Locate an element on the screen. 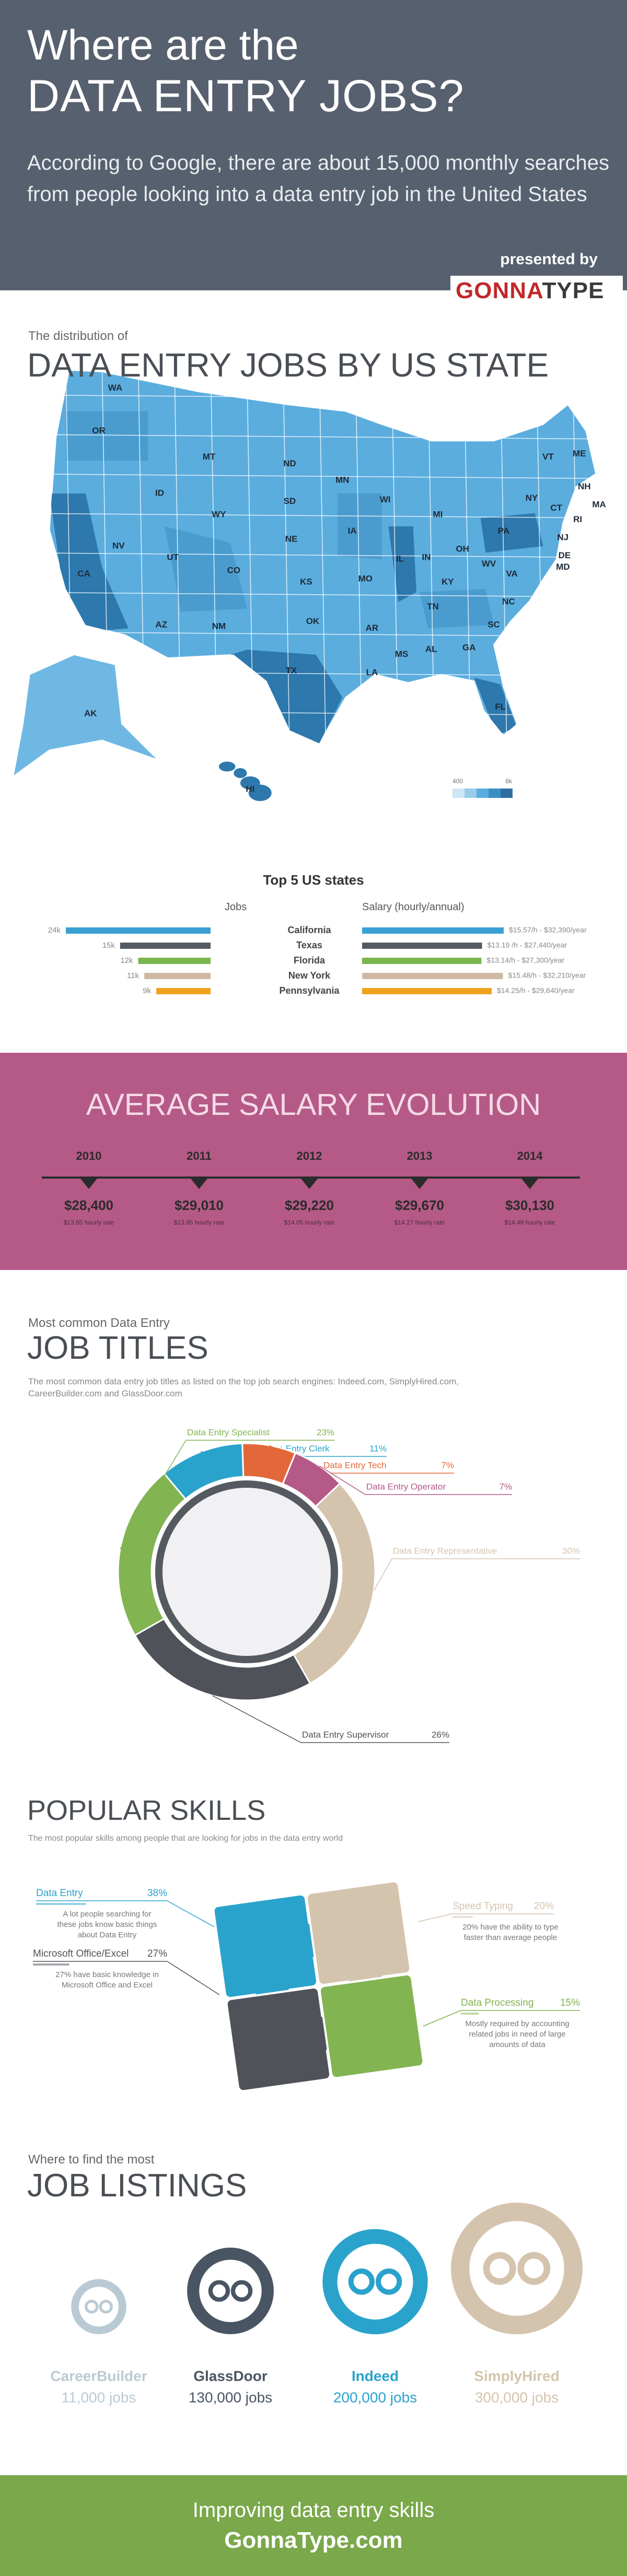 The image size is (627, 2576). segment-name: Data Entry Operator is located at coordinates (406, 1486).